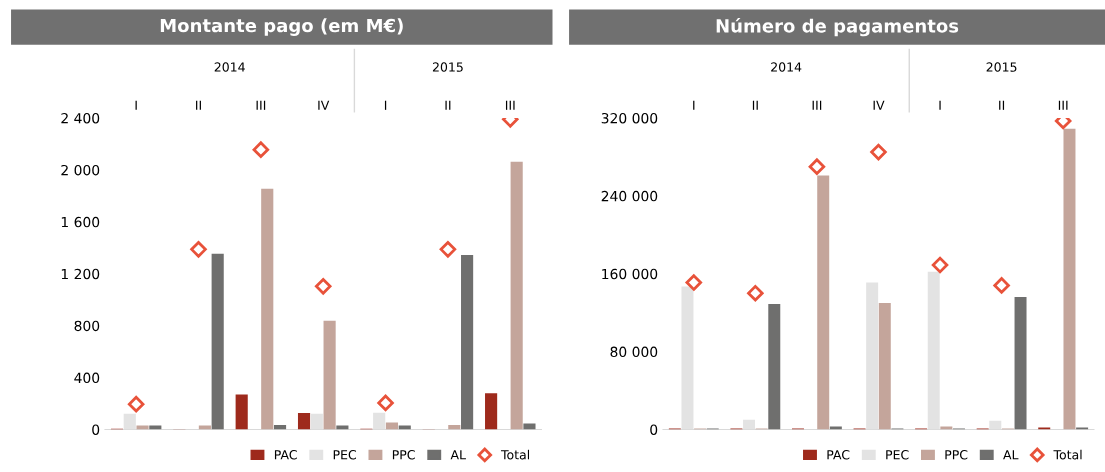  I want to click on y-tick-label: 2 000, so click(80, 170).